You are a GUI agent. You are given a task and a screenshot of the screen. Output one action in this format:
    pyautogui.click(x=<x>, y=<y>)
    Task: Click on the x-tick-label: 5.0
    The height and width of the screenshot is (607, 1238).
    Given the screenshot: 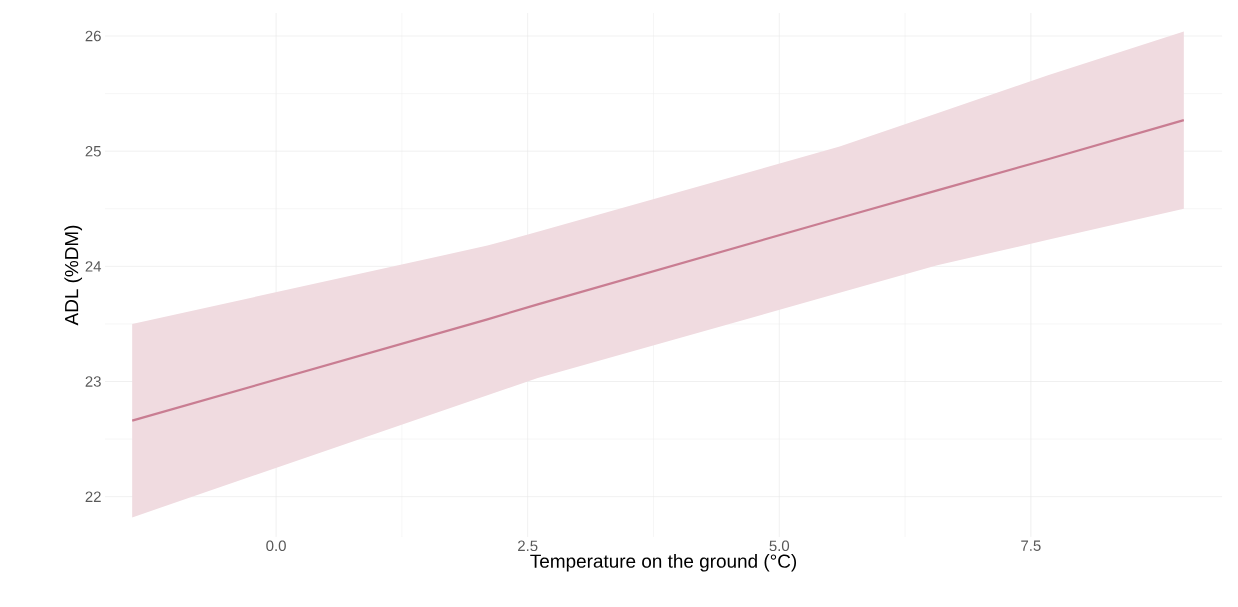 What is the action you would take?
    pyautogui.click(x=779, y=546)
    